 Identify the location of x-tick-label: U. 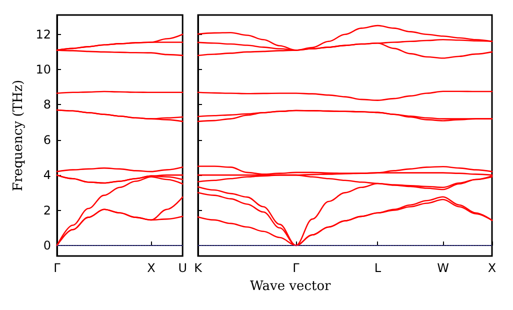
(183, 268).